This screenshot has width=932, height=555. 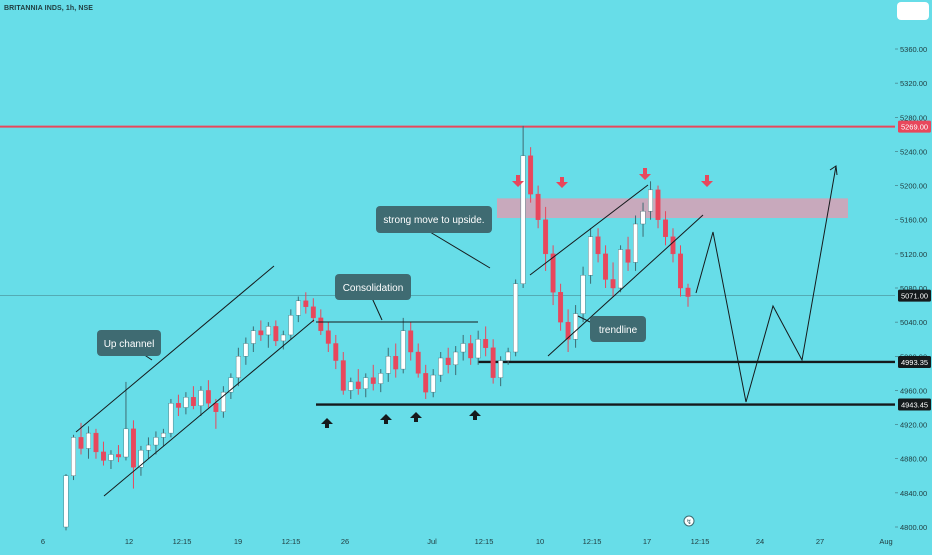 What do you see at coordinates (49, 8) in the screenshot?
I see `symbol-title: BRITANNIA INDS, 1h, NSE` at bounding box center [49, 8].